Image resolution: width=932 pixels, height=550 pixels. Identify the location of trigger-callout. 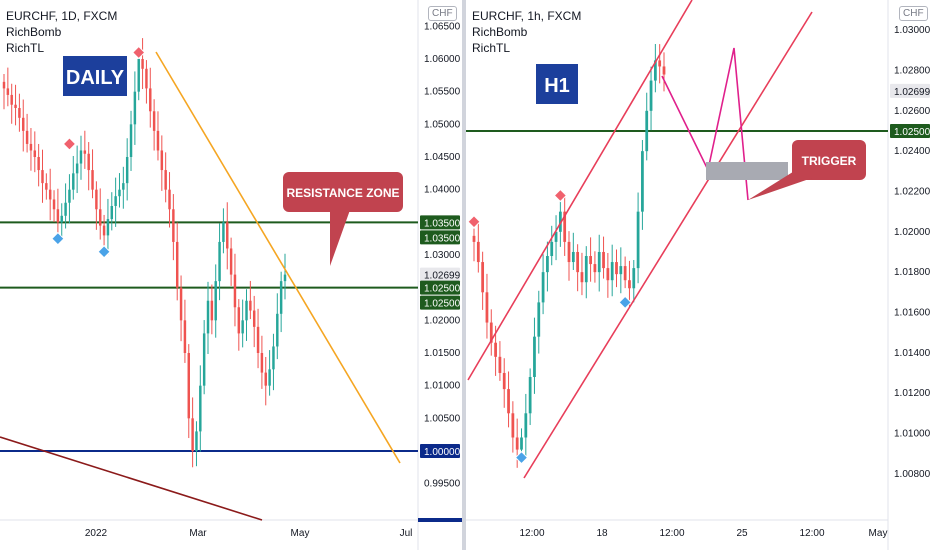
(829, 160).